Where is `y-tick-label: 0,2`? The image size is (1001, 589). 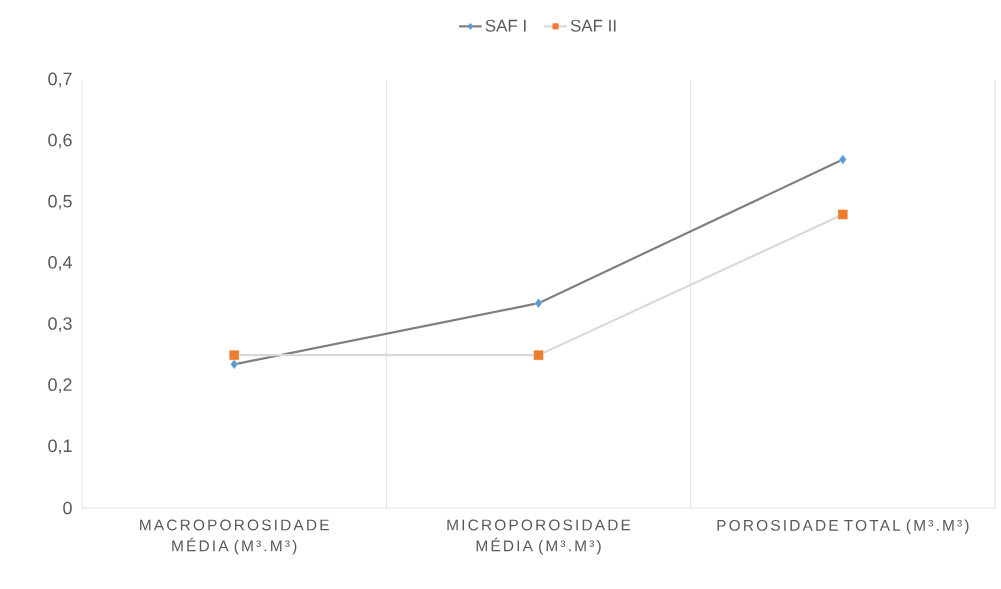
y-tick-label: 0,2 is located at coordinates (60, 386).